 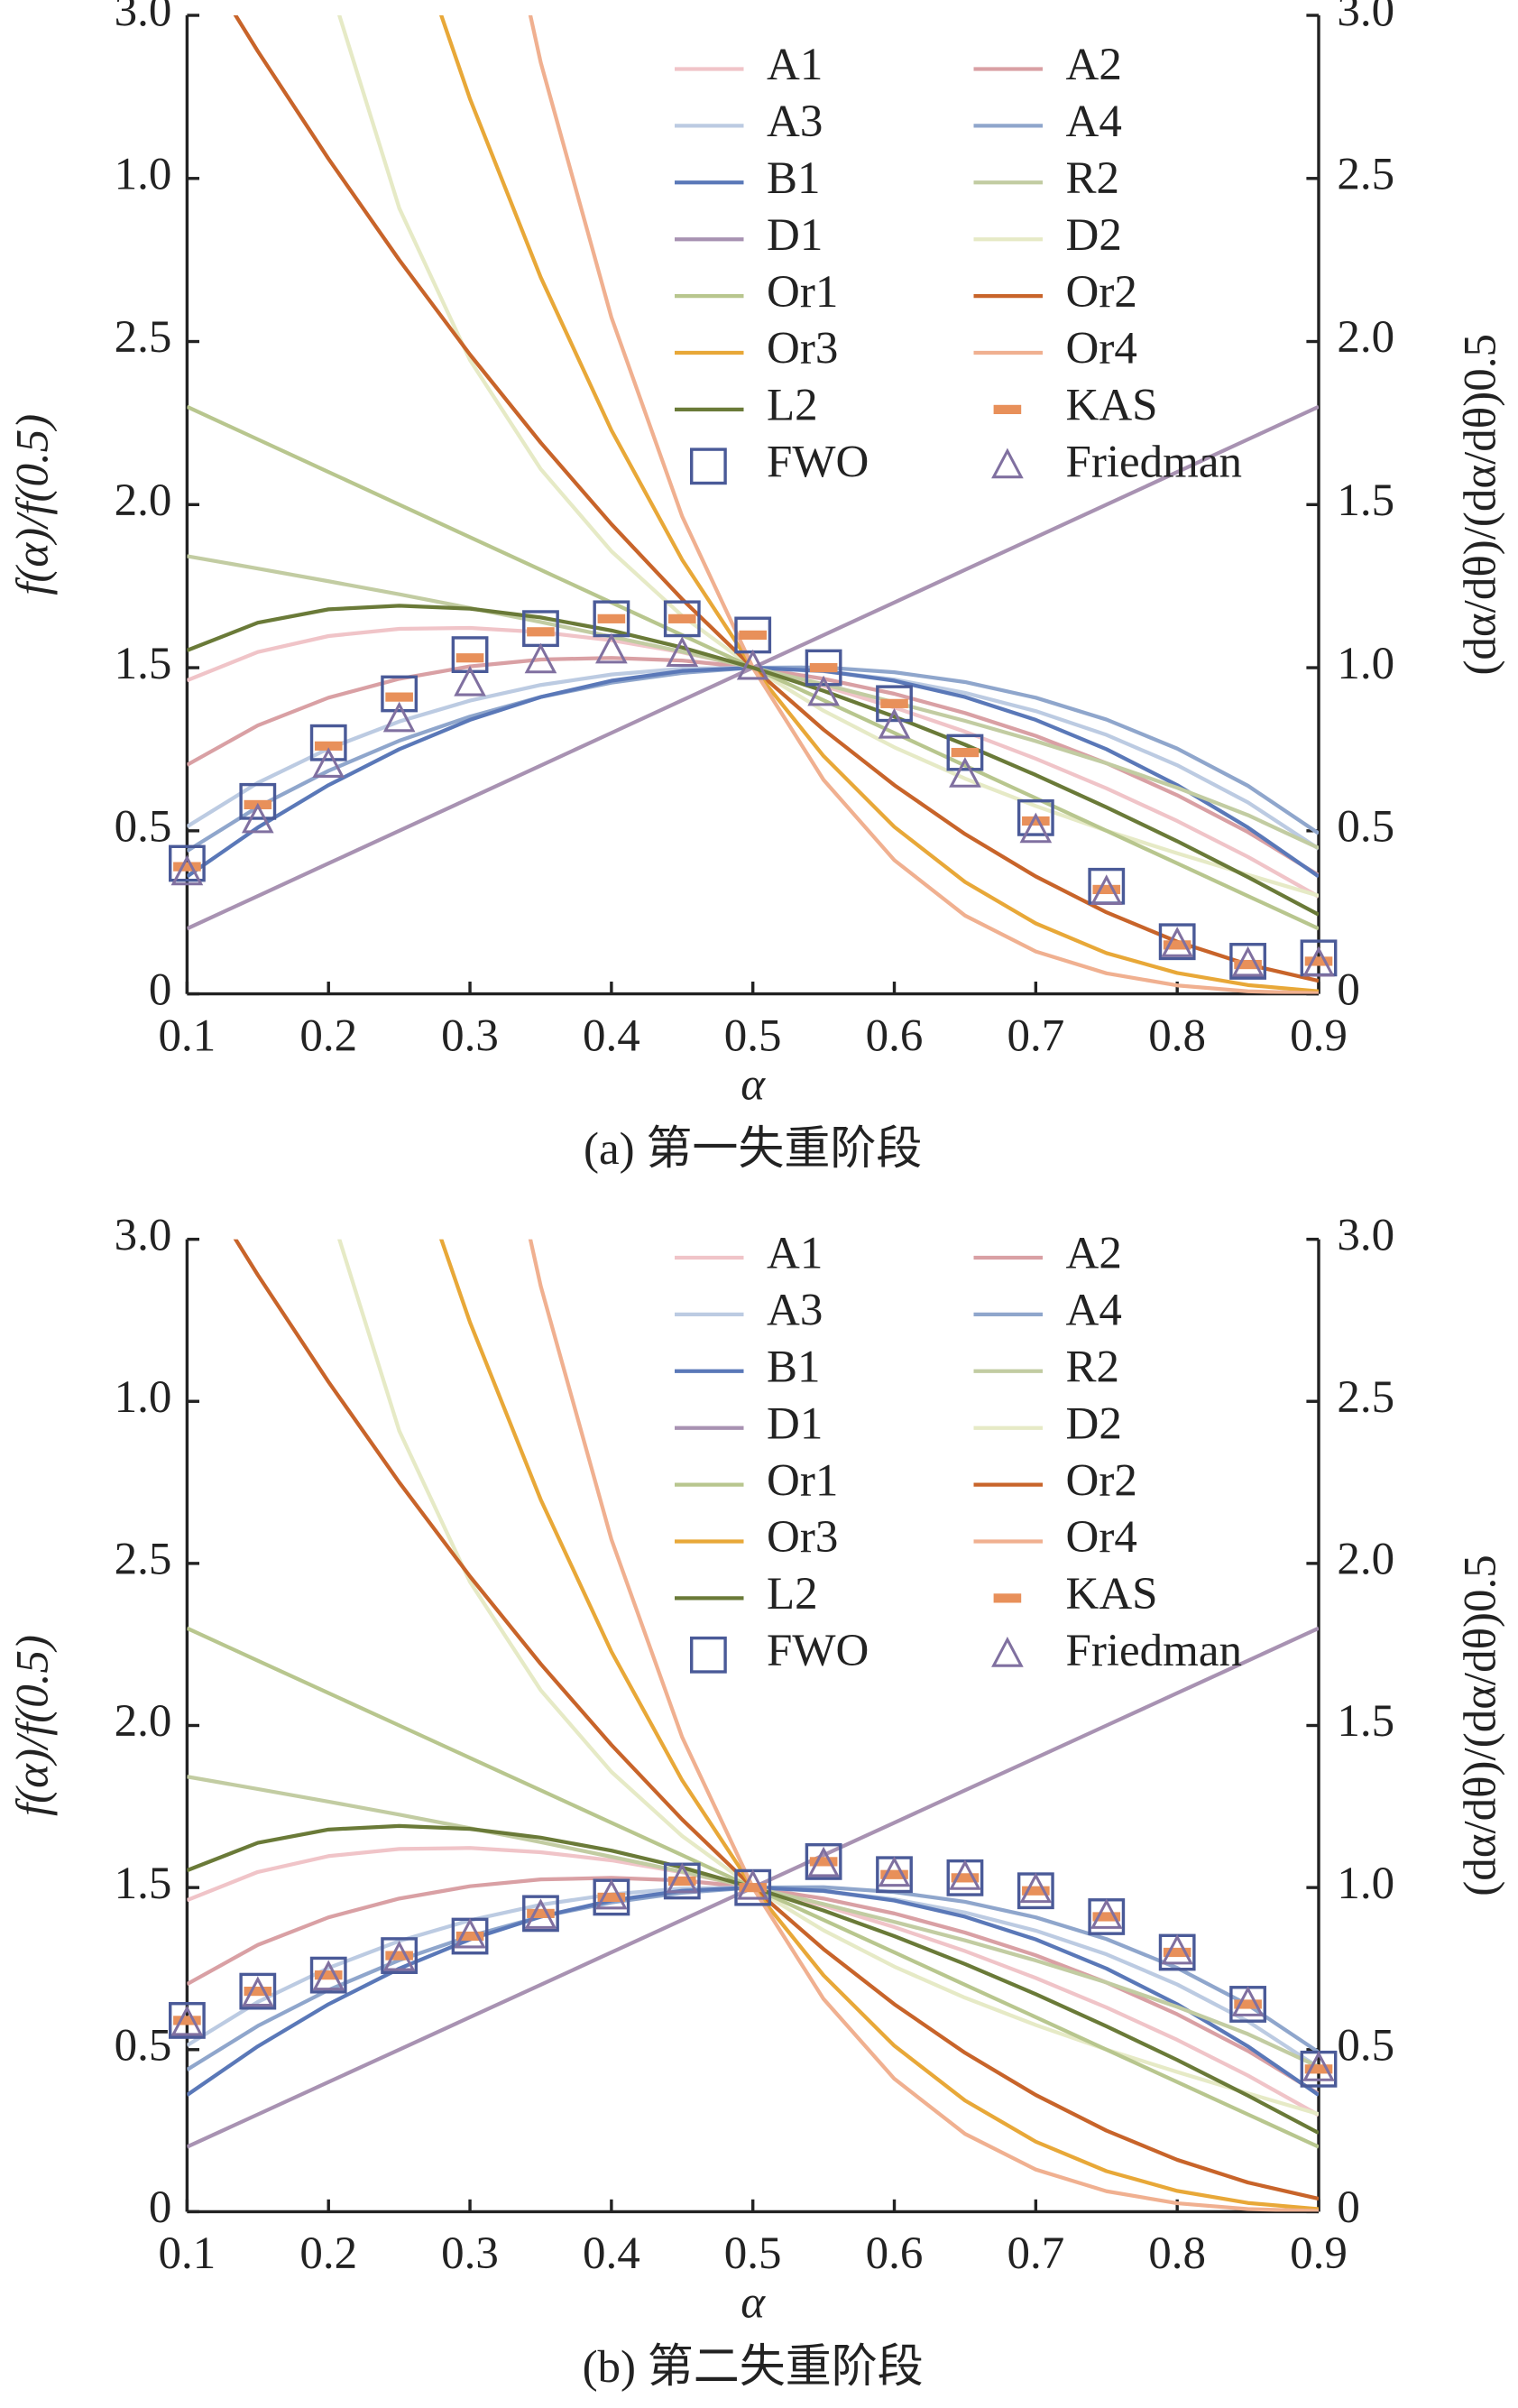 I want to click on legend-label: R2, so click(x=1092, y=1367).